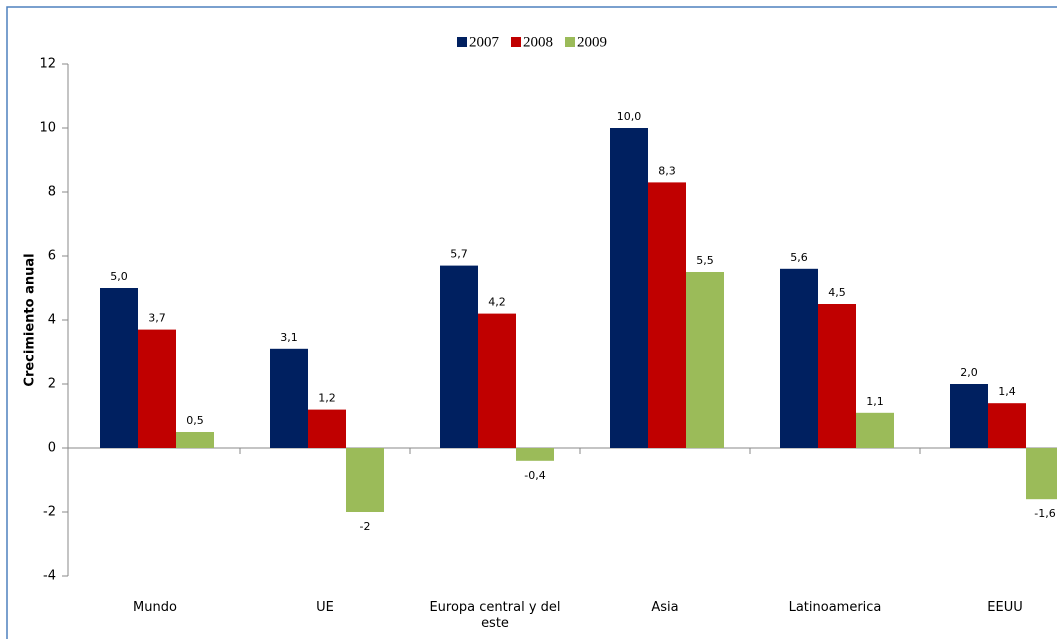  Describe the element at coordinates (289, 337) in the screenshot. I see `value-label: 3,1` at that location.